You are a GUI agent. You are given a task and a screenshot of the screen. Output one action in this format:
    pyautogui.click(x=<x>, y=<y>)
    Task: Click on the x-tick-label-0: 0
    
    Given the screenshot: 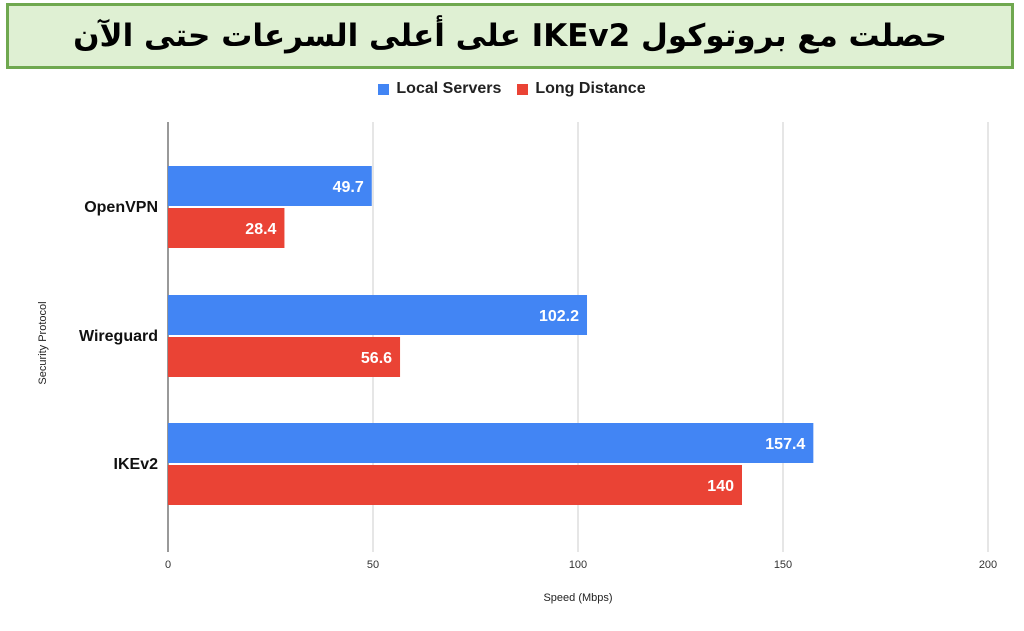 What is the action you would take?
    pyautogui.click(x=168, y=565)
    